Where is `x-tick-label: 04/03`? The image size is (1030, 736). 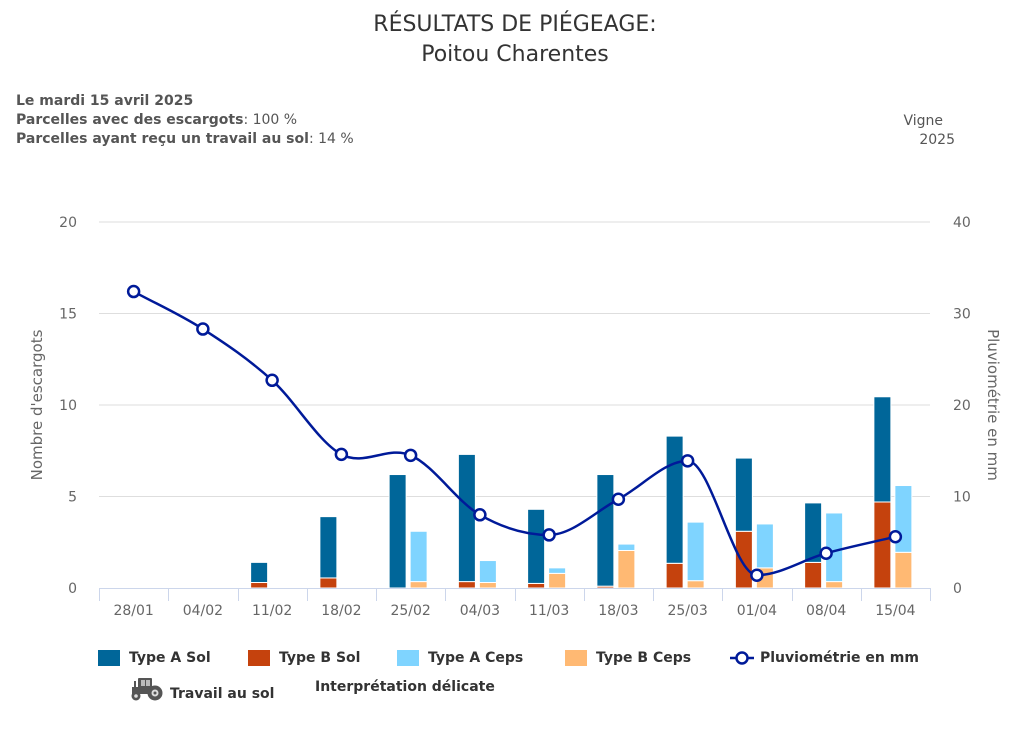 x-tick-label: 04/03 is located at coordinates (480, 611).